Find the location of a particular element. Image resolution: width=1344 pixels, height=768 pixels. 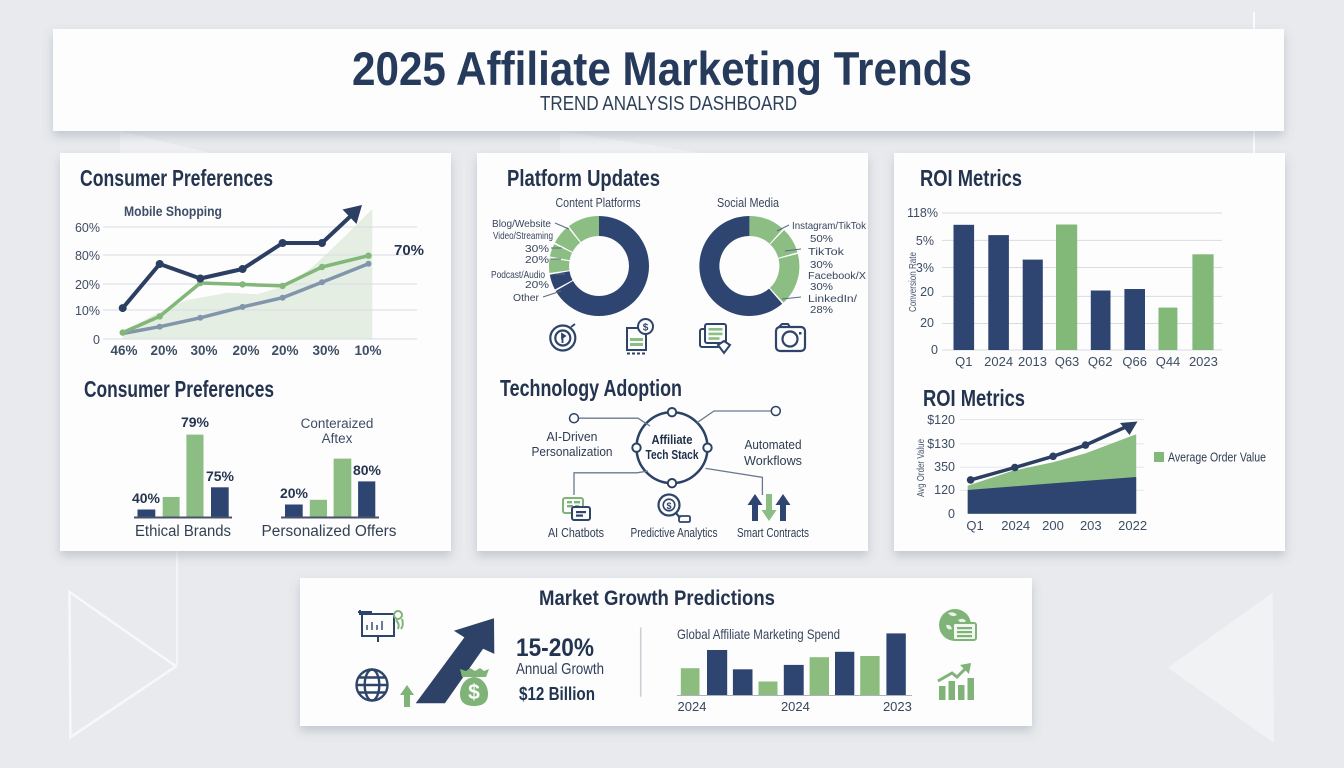

svg-text: Avg Order Value is located at coordinates (921, 468).